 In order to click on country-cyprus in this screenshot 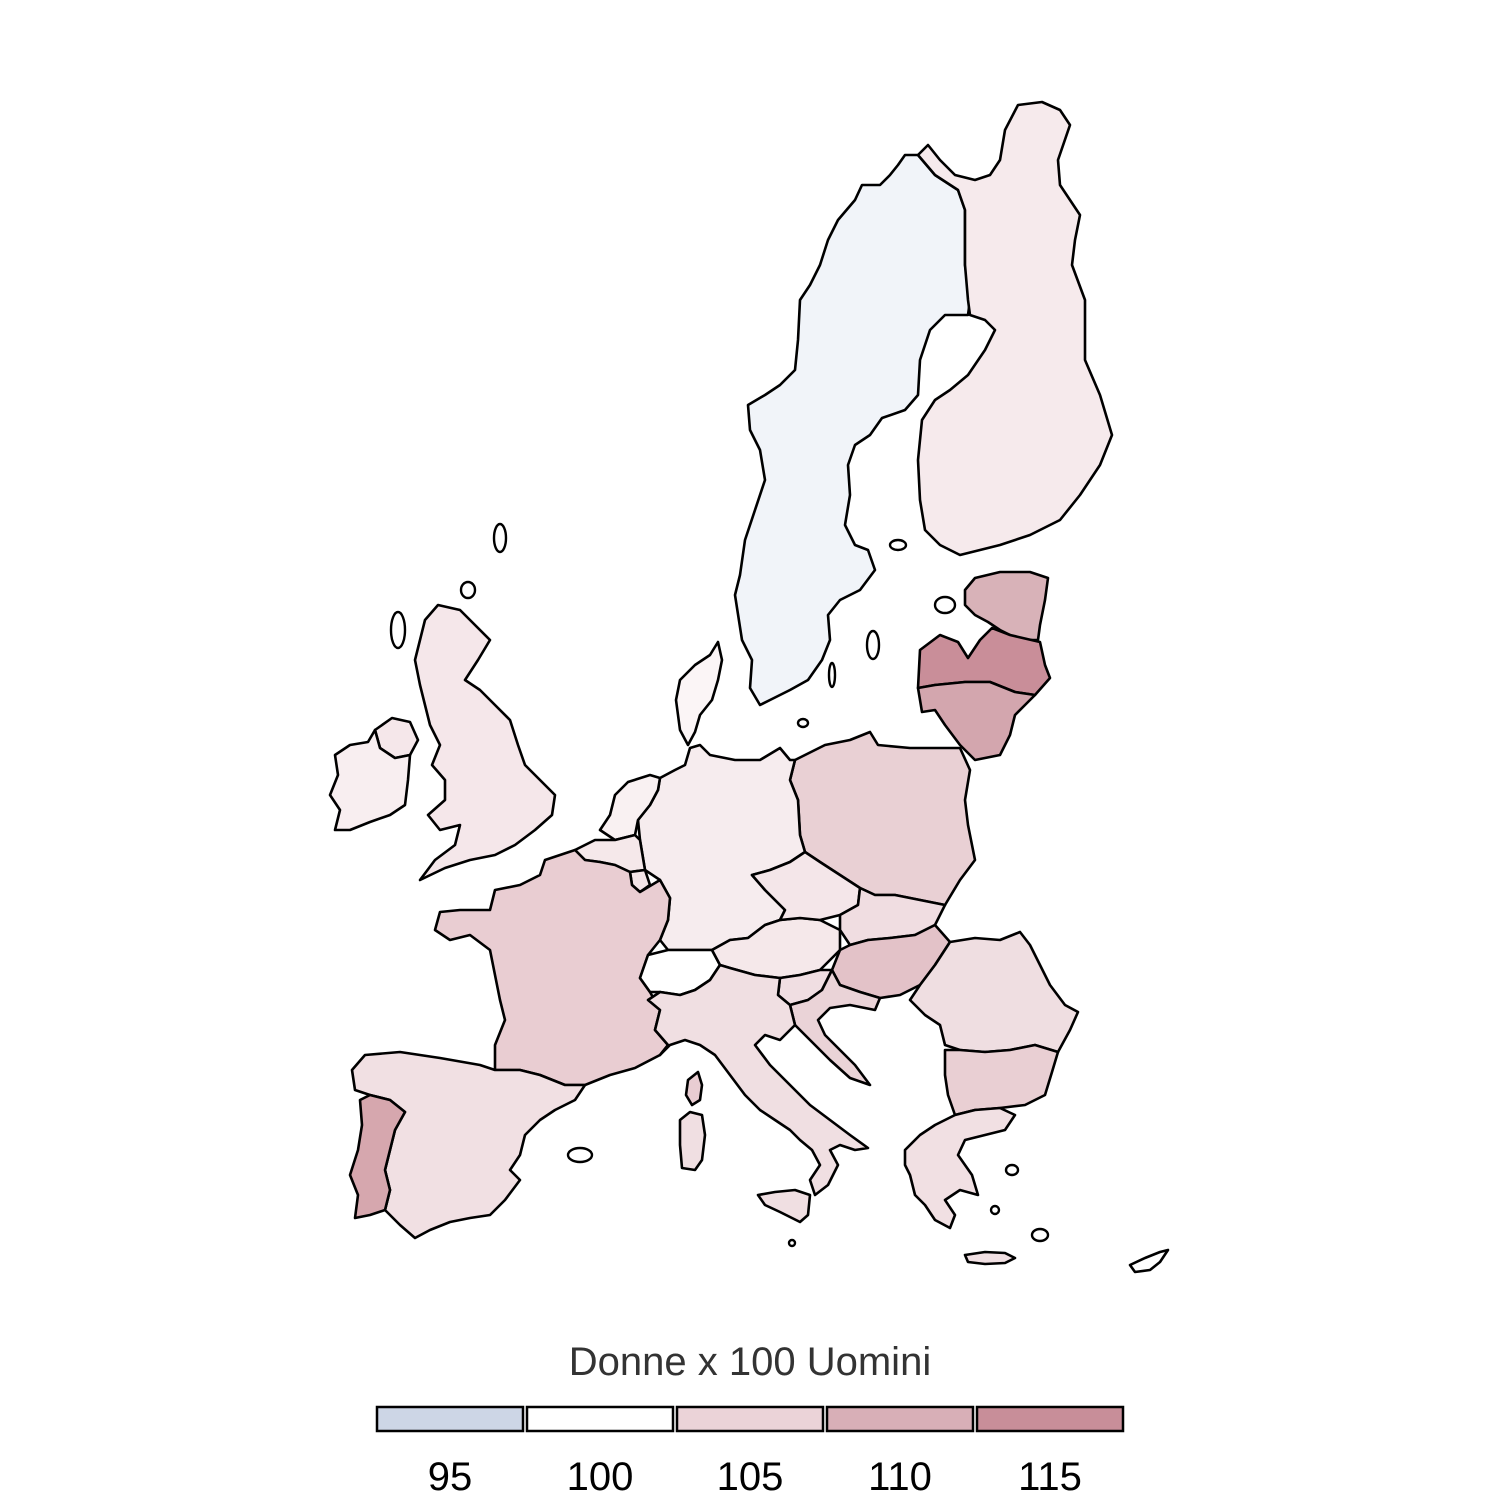, I will do `click(1149, 1261)`.